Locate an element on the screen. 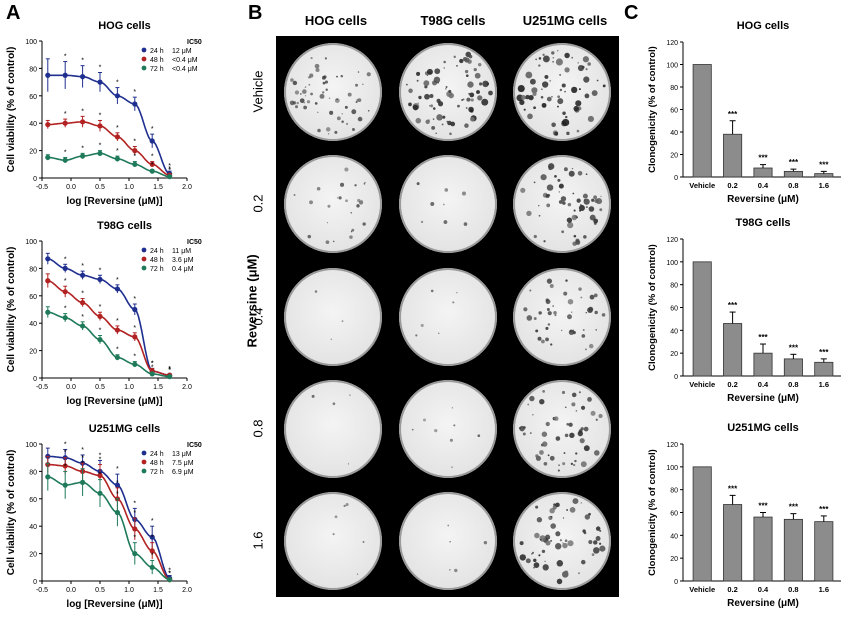  legend-ic50: <0.4 μM is located at coordinates (185, 60).